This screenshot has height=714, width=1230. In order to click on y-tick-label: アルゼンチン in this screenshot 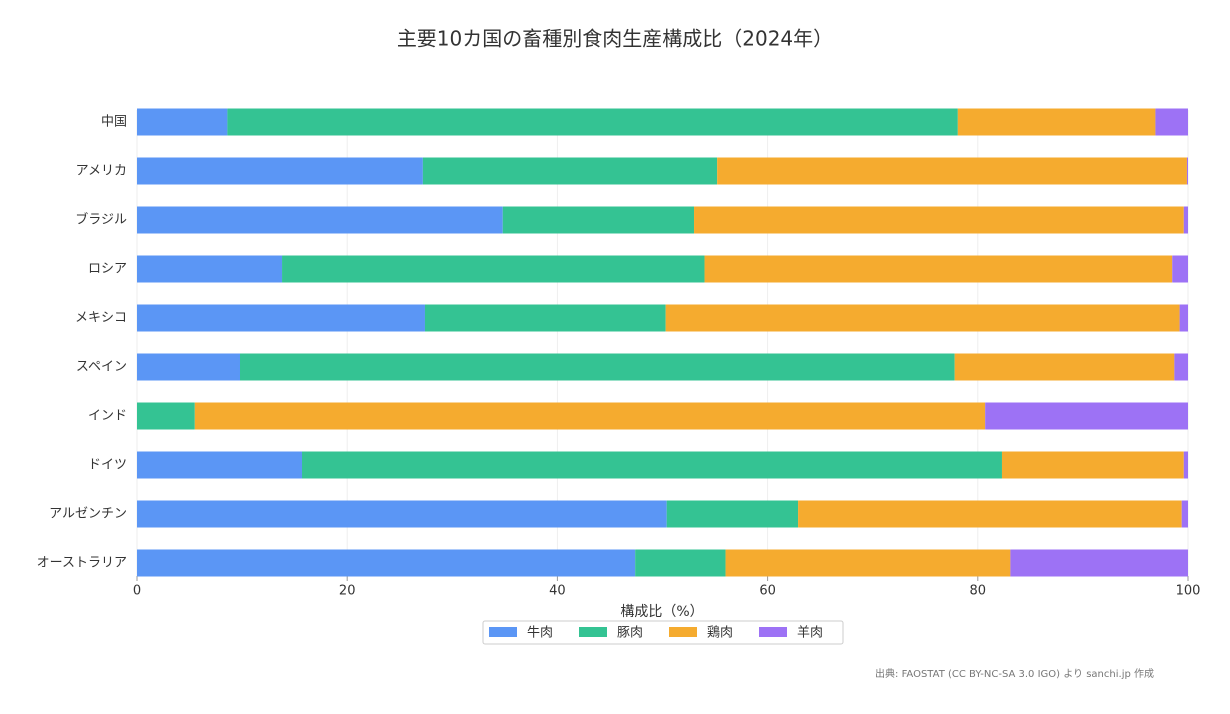, I will do `click(88, 514)`.